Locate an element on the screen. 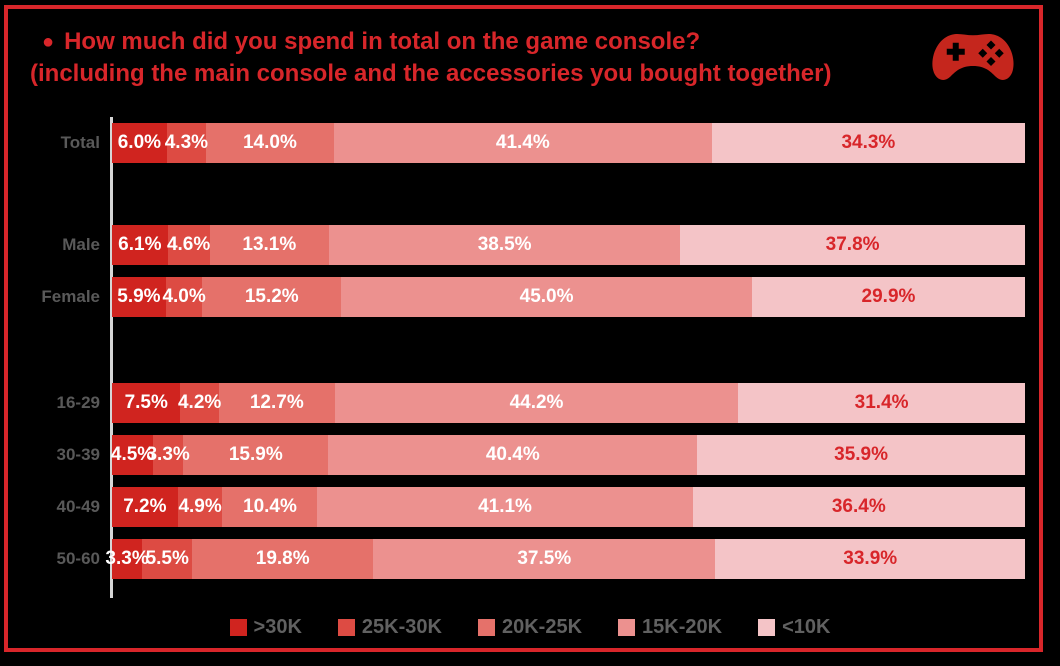 This screenshot has width=1060, height=666. value-label: 6.1% is located at coordinates (140, 244).